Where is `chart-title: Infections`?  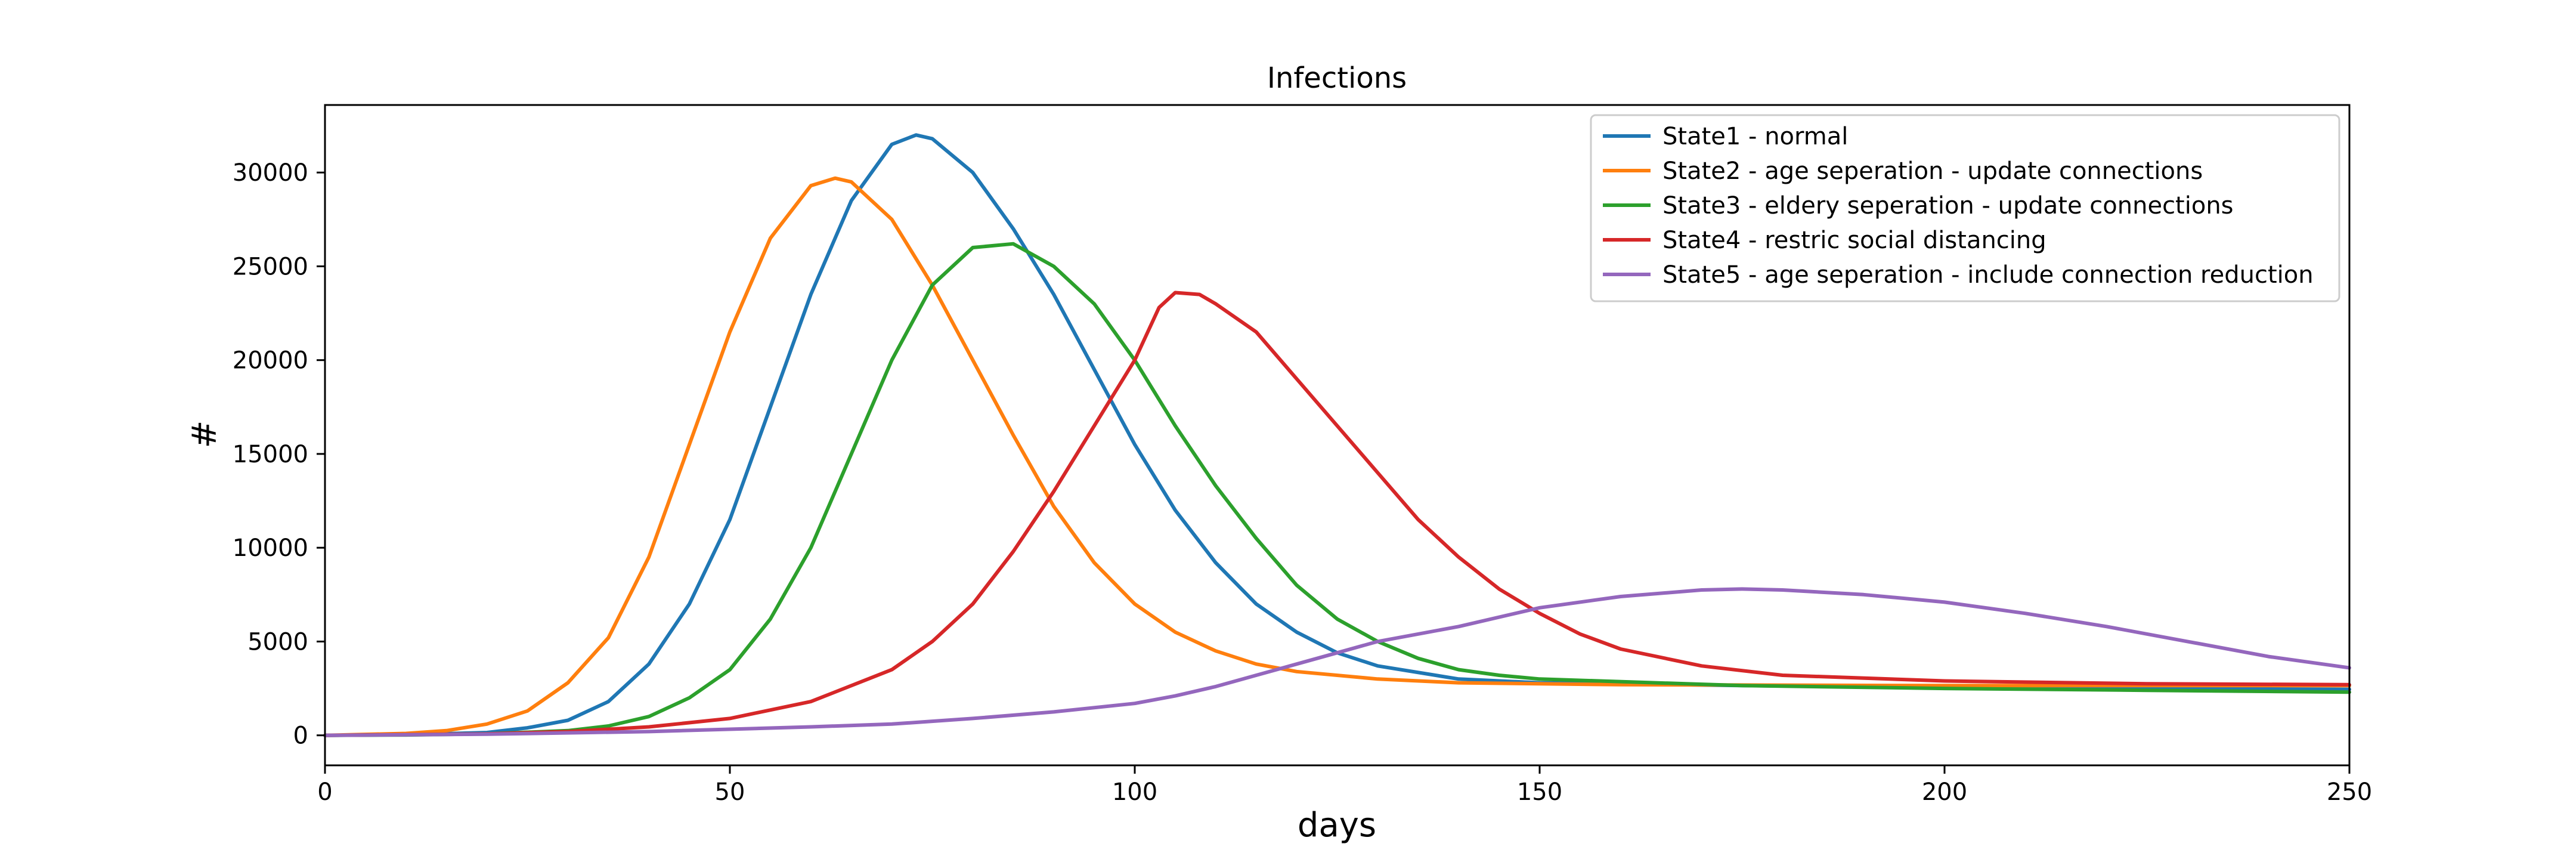
chart-title: Infections is located at coordinates (1337, 78).